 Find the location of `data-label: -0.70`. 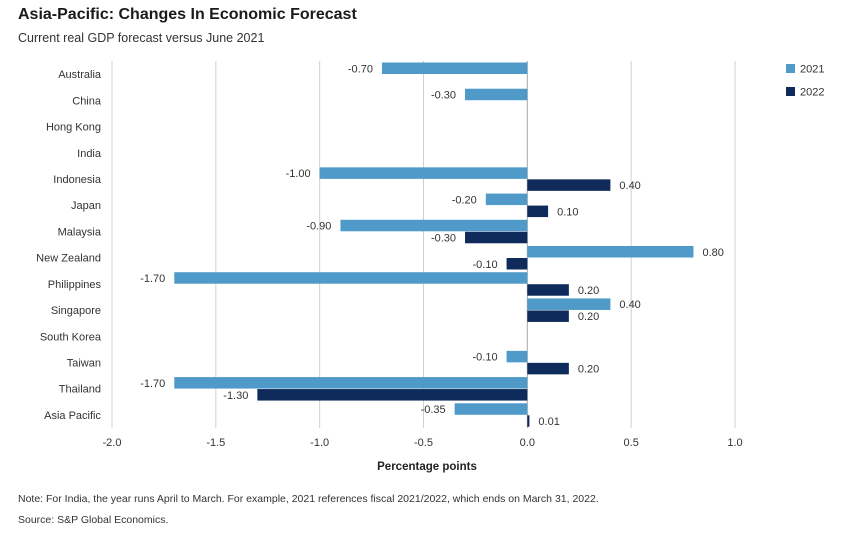

data-label: -0.70 is located at coordinates (360, 69).